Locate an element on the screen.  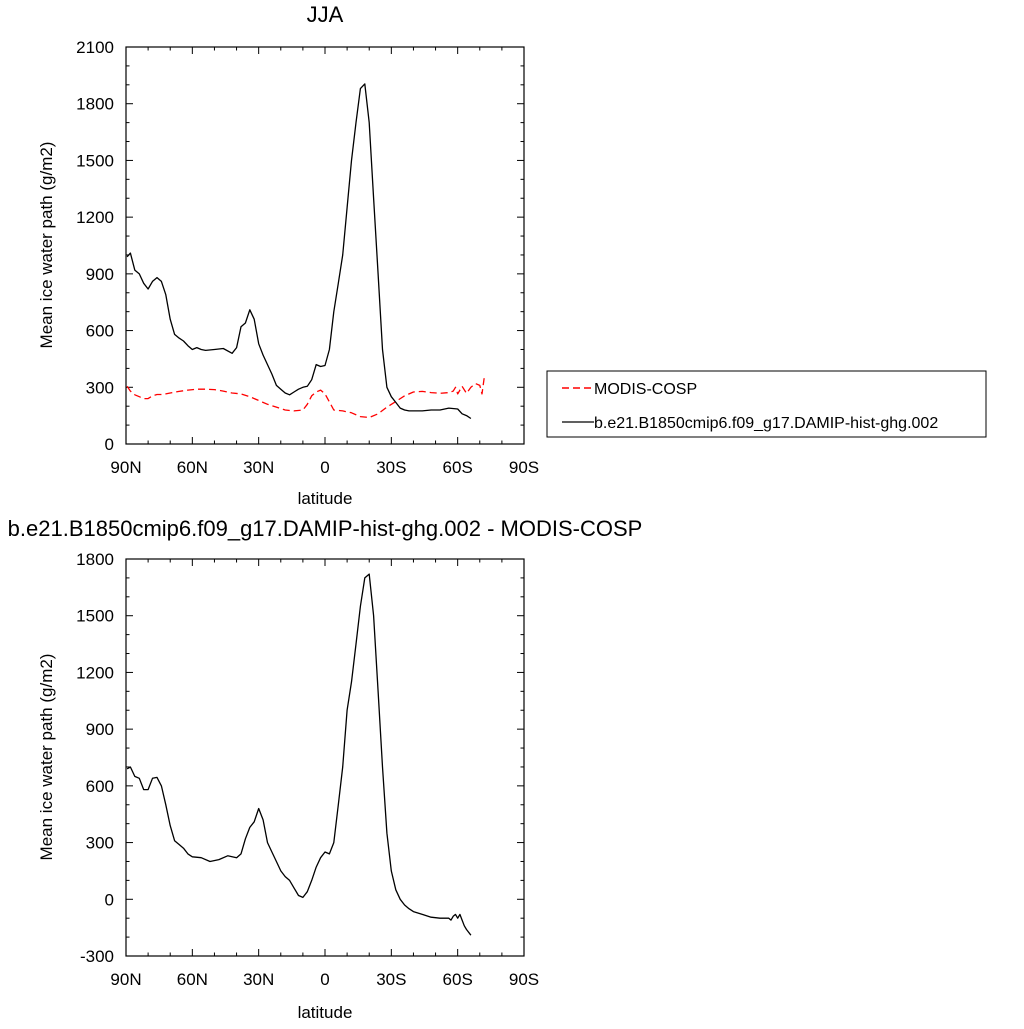
bottom-y-tick-label: -300 is located at coordinates (97, 956).